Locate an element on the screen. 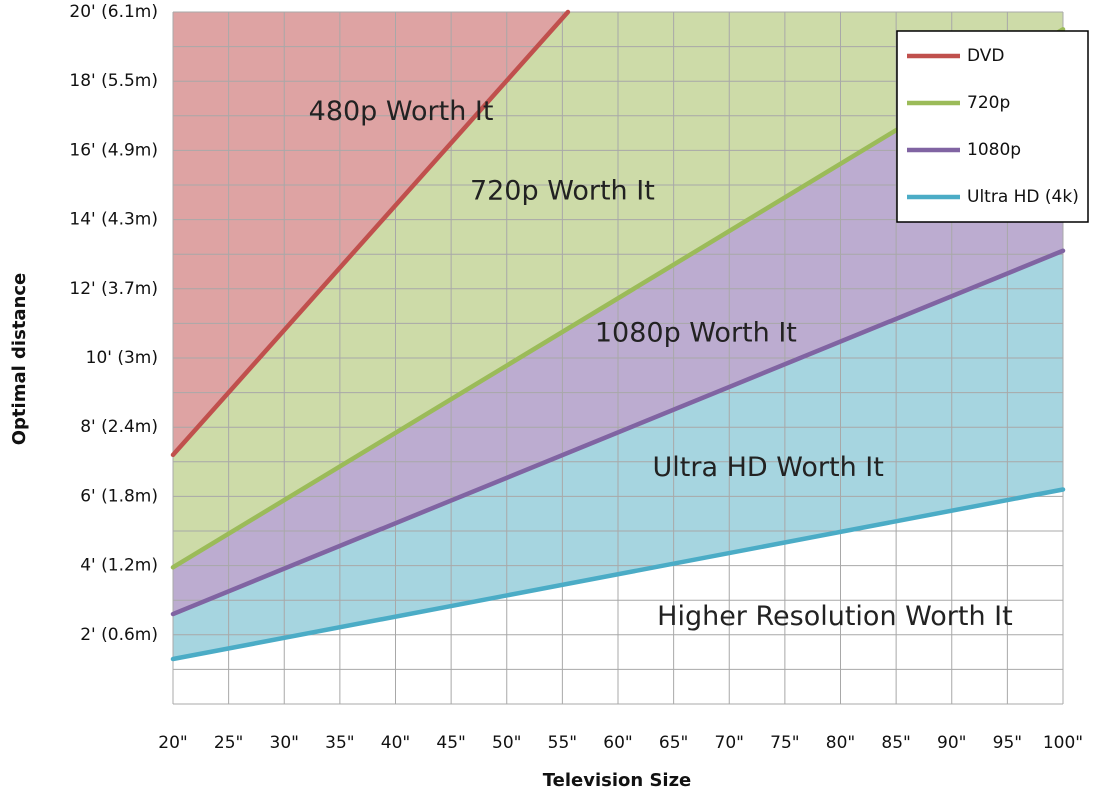  region-label: Ultra HD Worth It is located at coordinates (768, 467).